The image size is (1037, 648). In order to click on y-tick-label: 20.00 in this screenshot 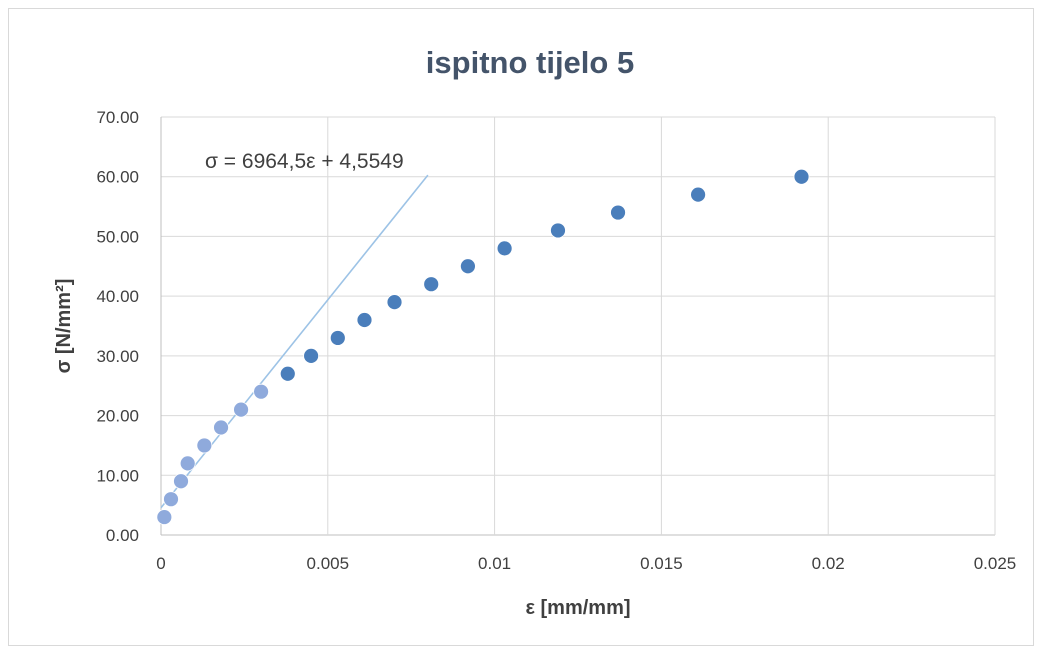, I will do `click(117, 416)`.